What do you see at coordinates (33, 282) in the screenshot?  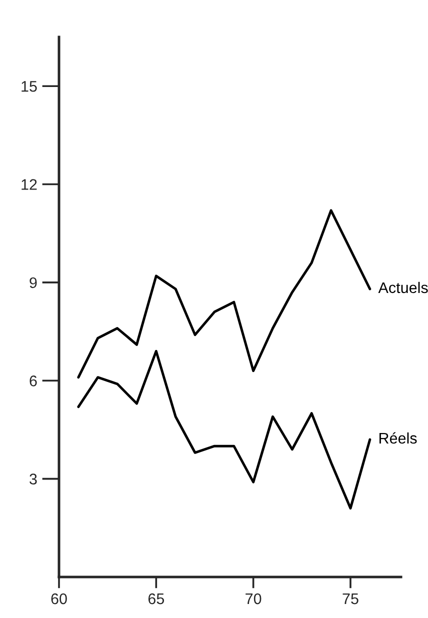 I see `y-tick-label: 9` at bounding box center [33, 282].